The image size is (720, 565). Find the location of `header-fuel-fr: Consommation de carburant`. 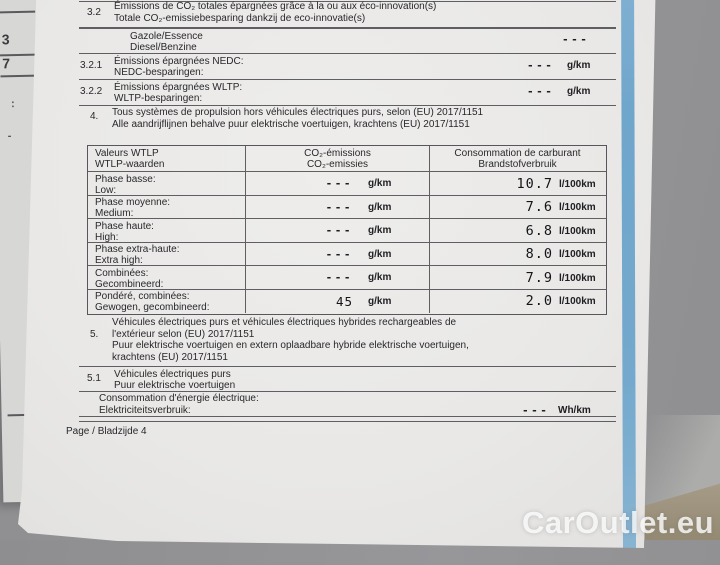

header-fuel-fr: Consommation de carburant is located at coordinates (517, 153).